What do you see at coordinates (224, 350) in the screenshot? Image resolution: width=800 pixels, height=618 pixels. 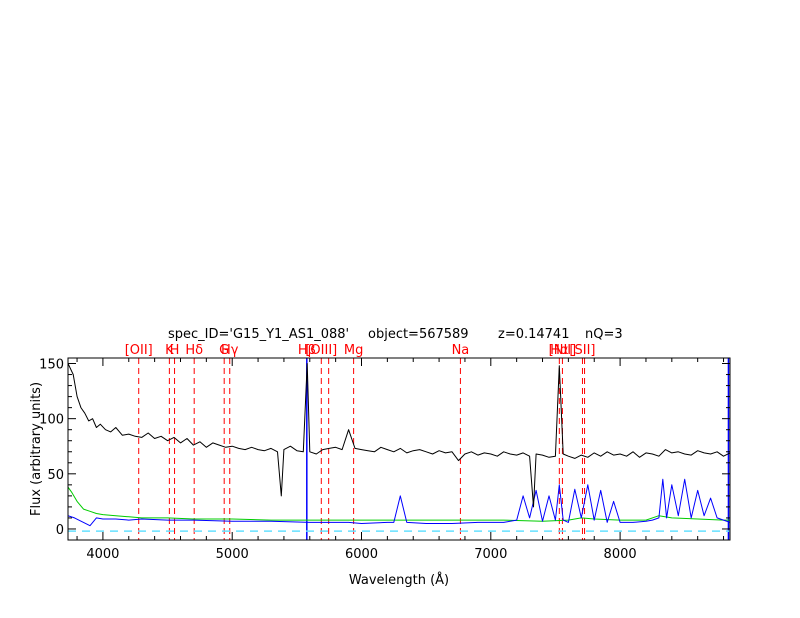 I see `line-label-4: G` at bounding box center [224, 350].